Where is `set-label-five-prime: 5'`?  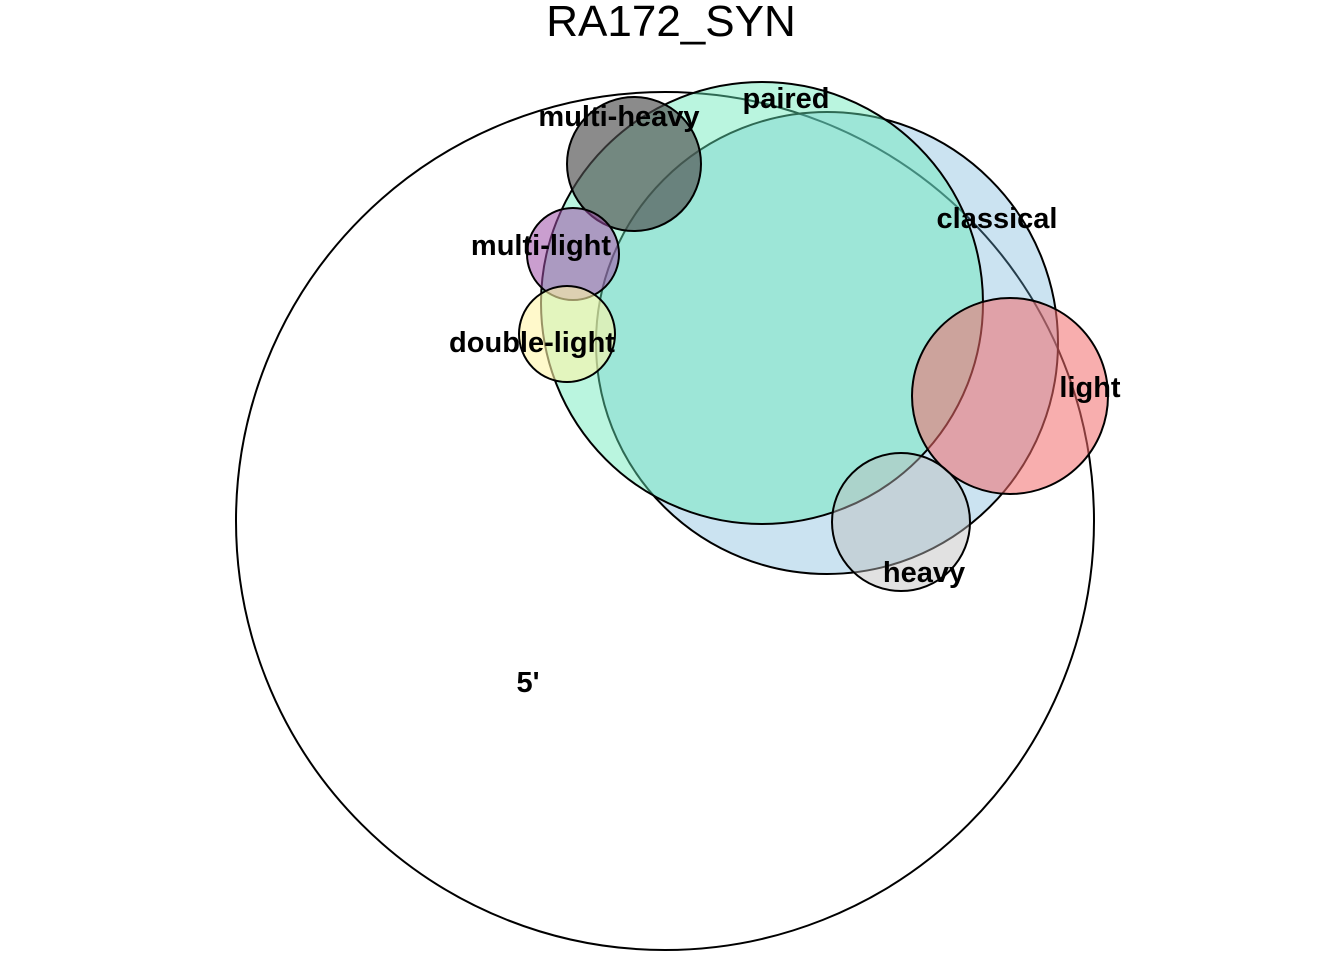 set-label-five-prime: 5' is located at coordinates (527, 683).